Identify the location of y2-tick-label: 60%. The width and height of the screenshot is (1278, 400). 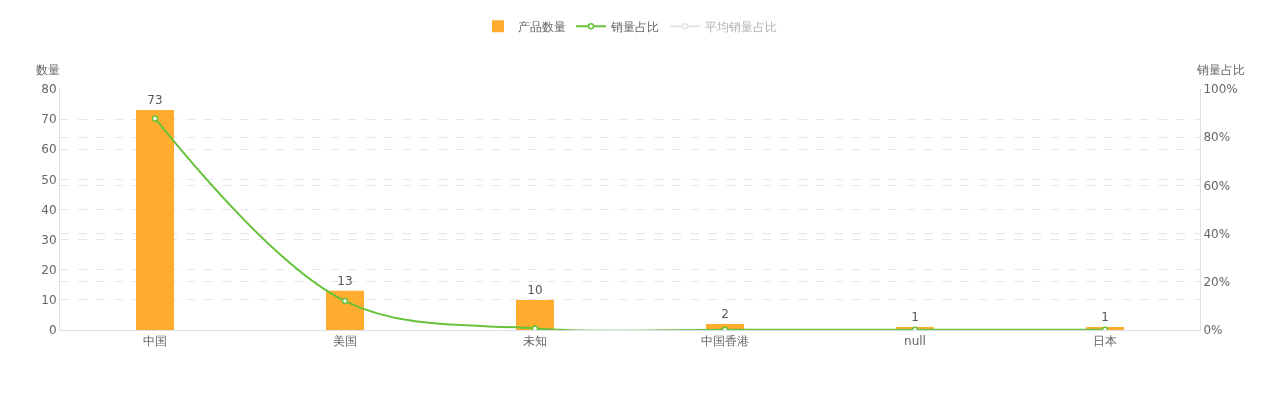
(1217, 185).